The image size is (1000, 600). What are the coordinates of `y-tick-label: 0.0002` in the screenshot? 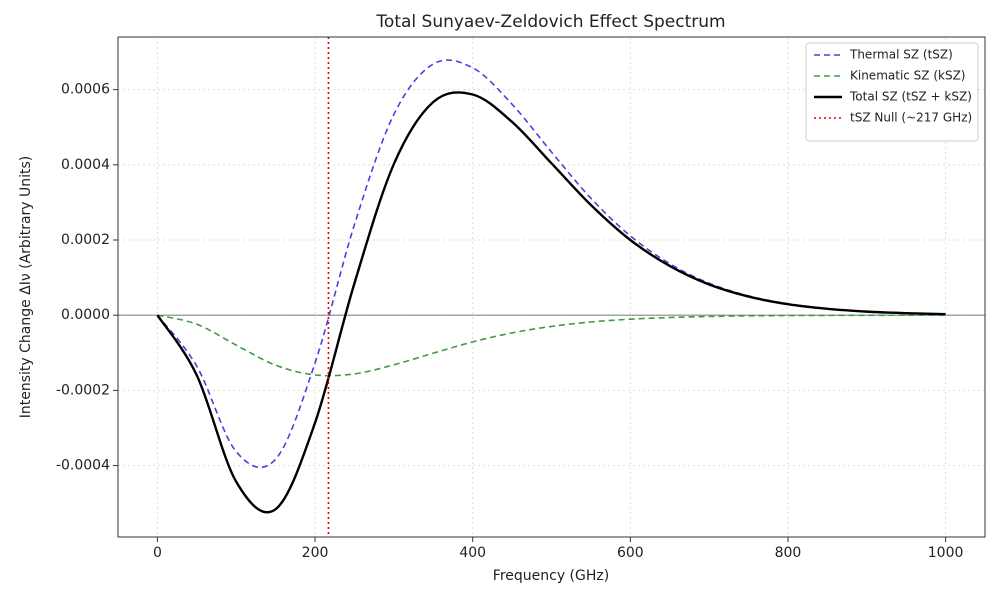 It's located at (85, 240).